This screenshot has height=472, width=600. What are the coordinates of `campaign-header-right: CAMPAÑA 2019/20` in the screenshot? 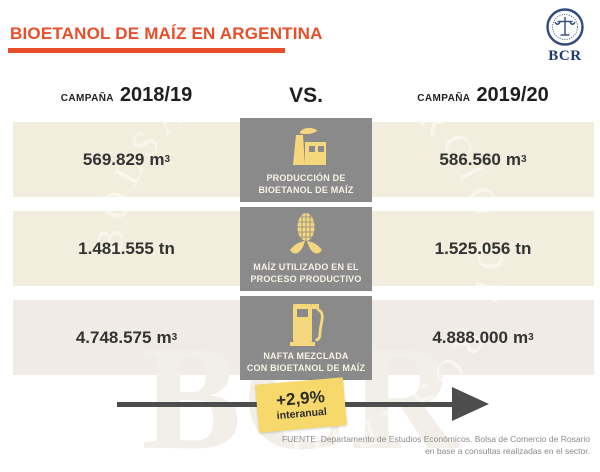 It's located at (483, 95).